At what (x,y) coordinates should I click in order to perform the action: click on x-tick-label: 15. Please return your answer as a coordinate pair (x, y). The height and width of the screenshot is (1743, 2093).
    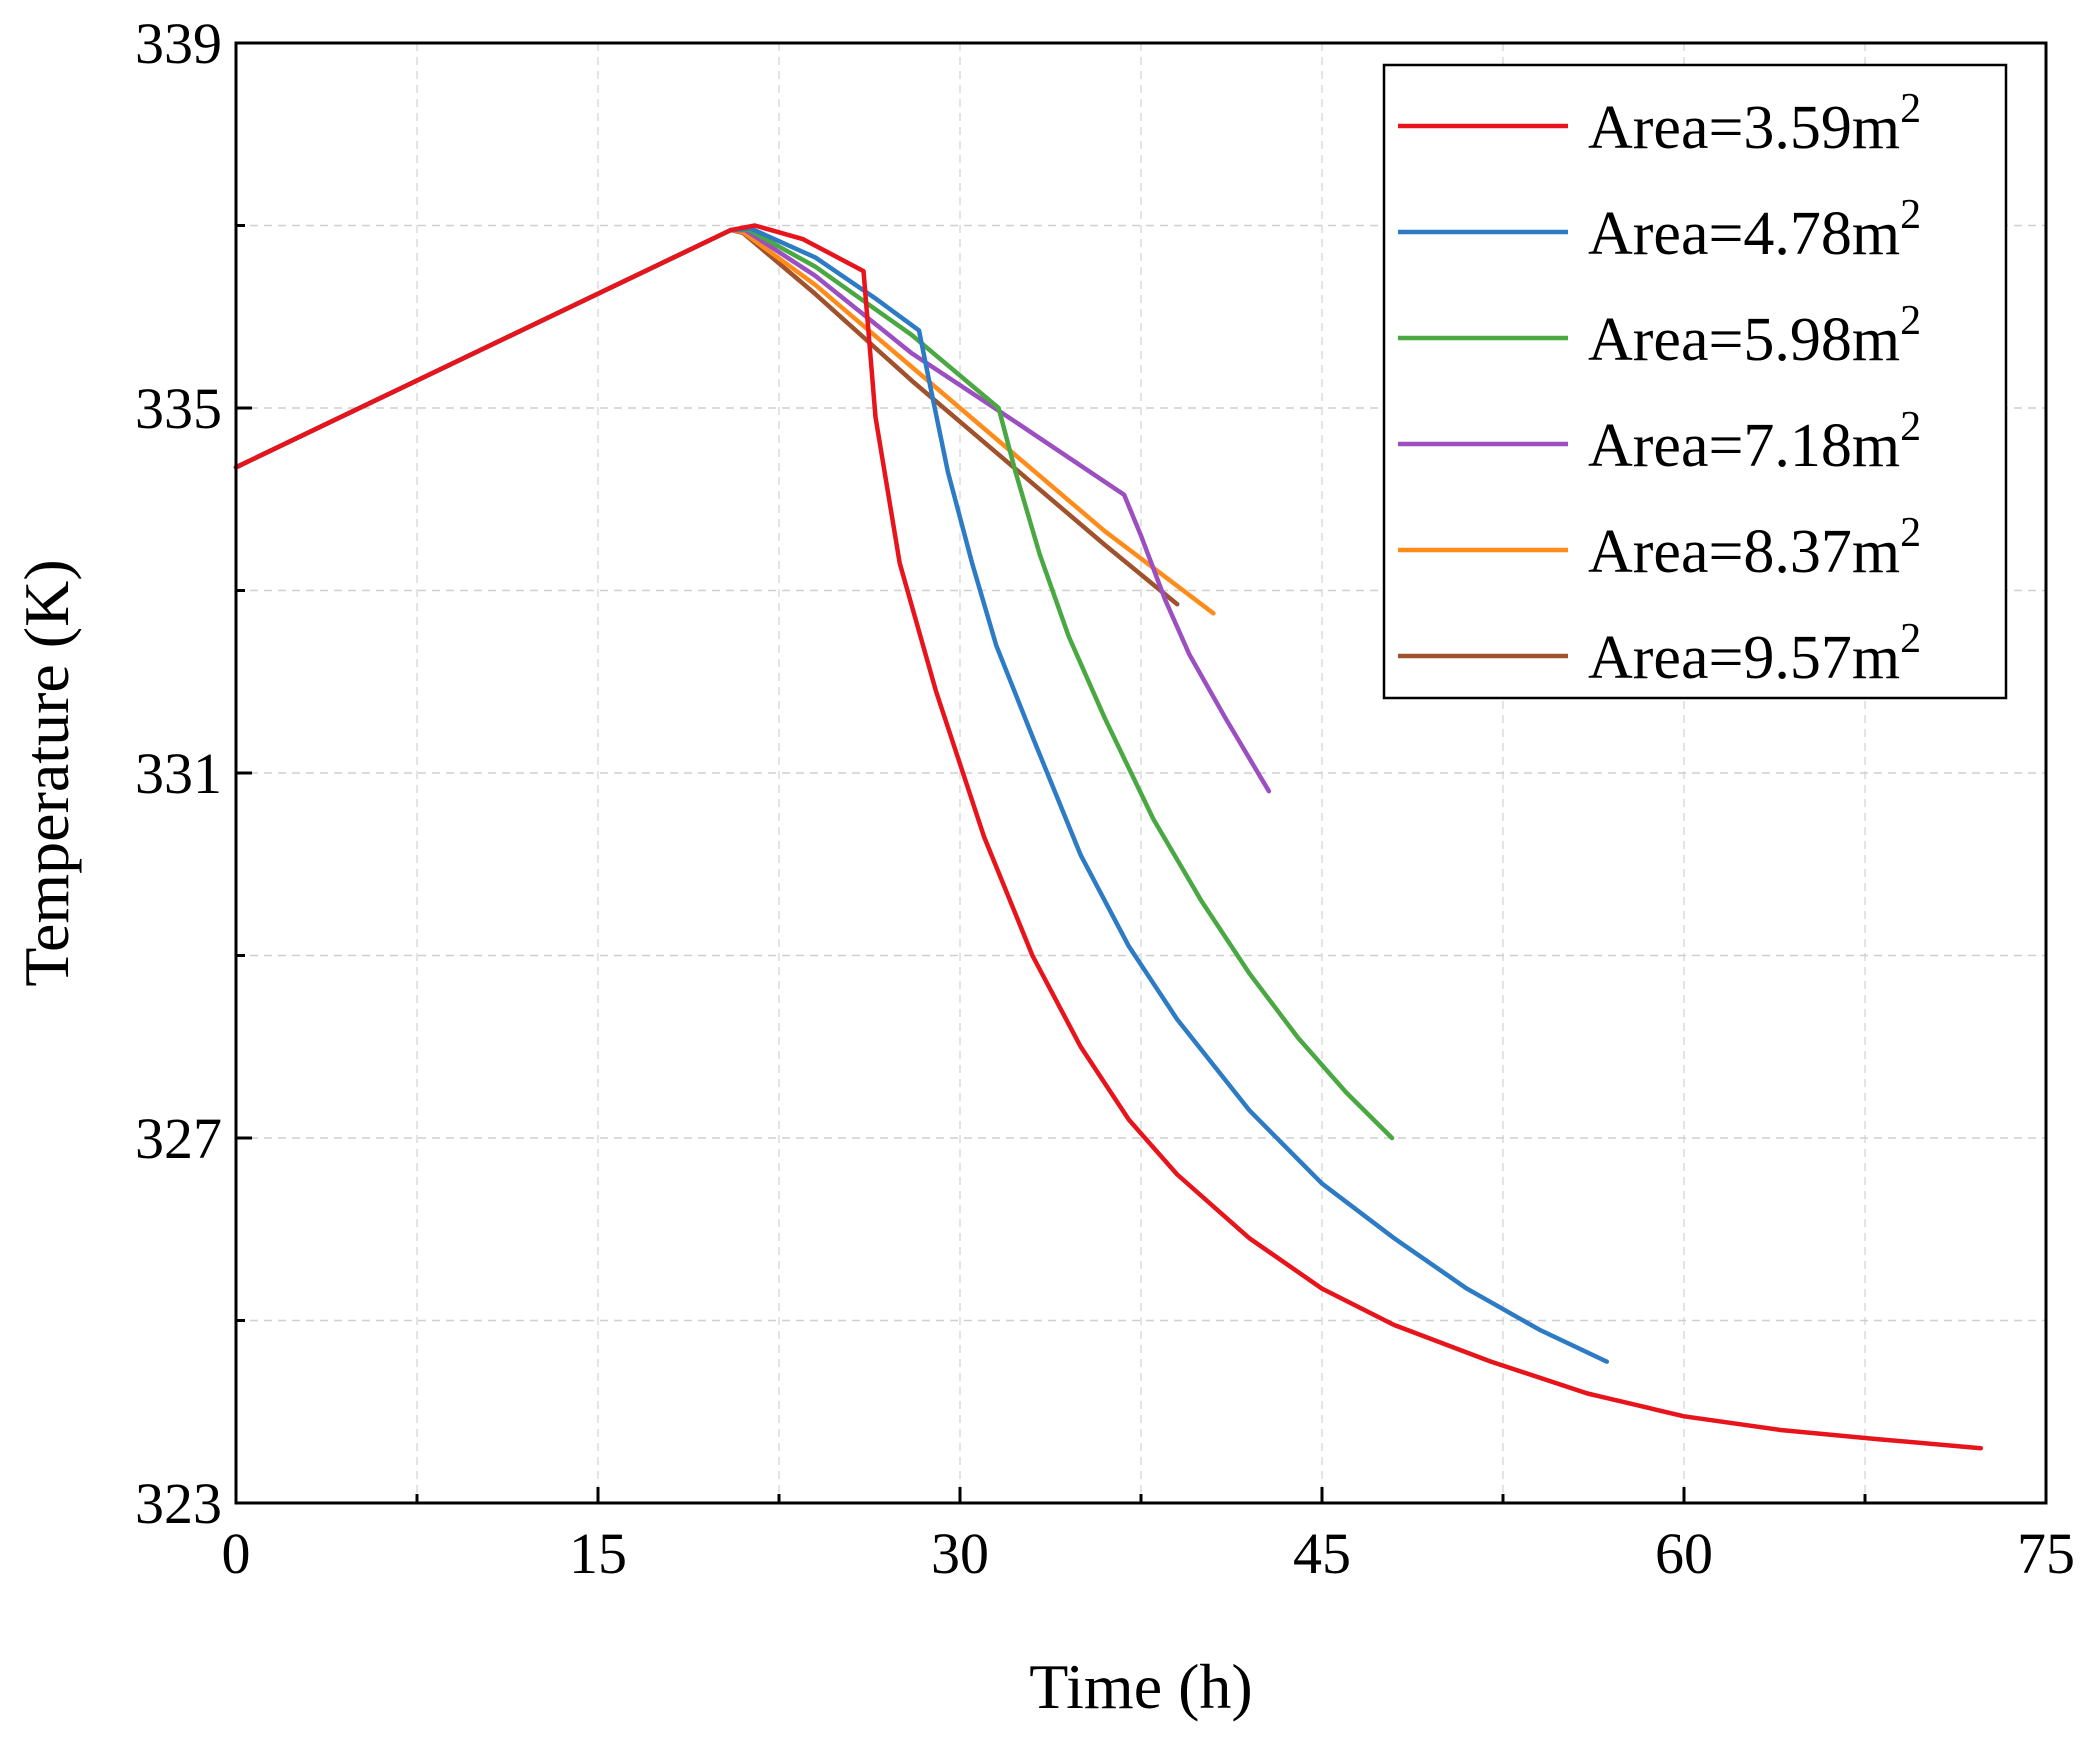
    Looking at the image, I should click on (598, 1553).